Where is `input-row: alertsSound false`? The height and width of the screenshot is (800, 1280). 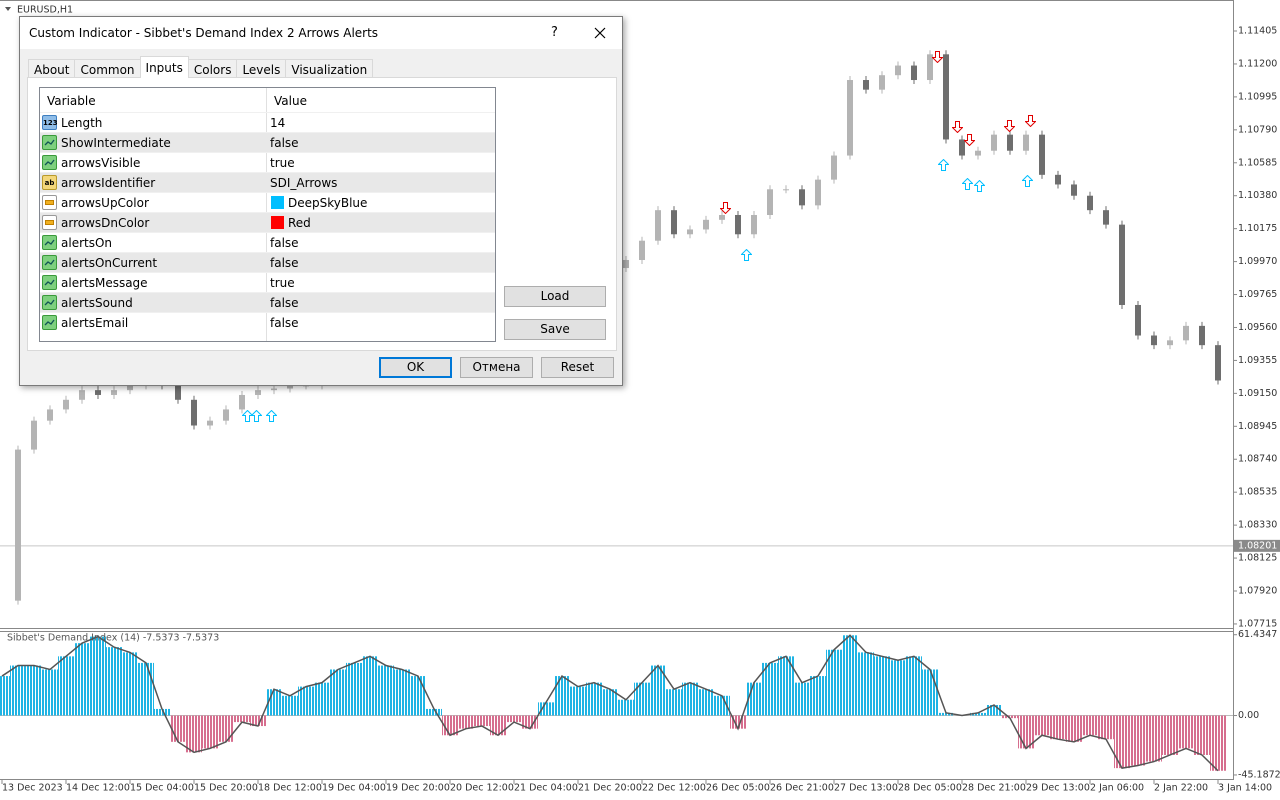 input-row: alertsSound false is located at coordinates (267, 302).